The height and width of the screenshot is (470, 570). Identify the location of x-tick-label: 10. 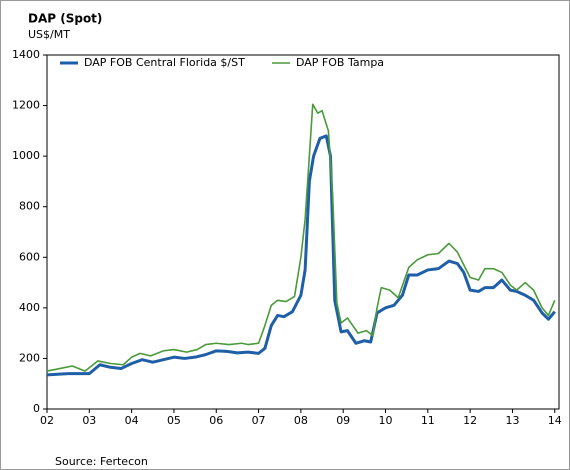
(386, 420).